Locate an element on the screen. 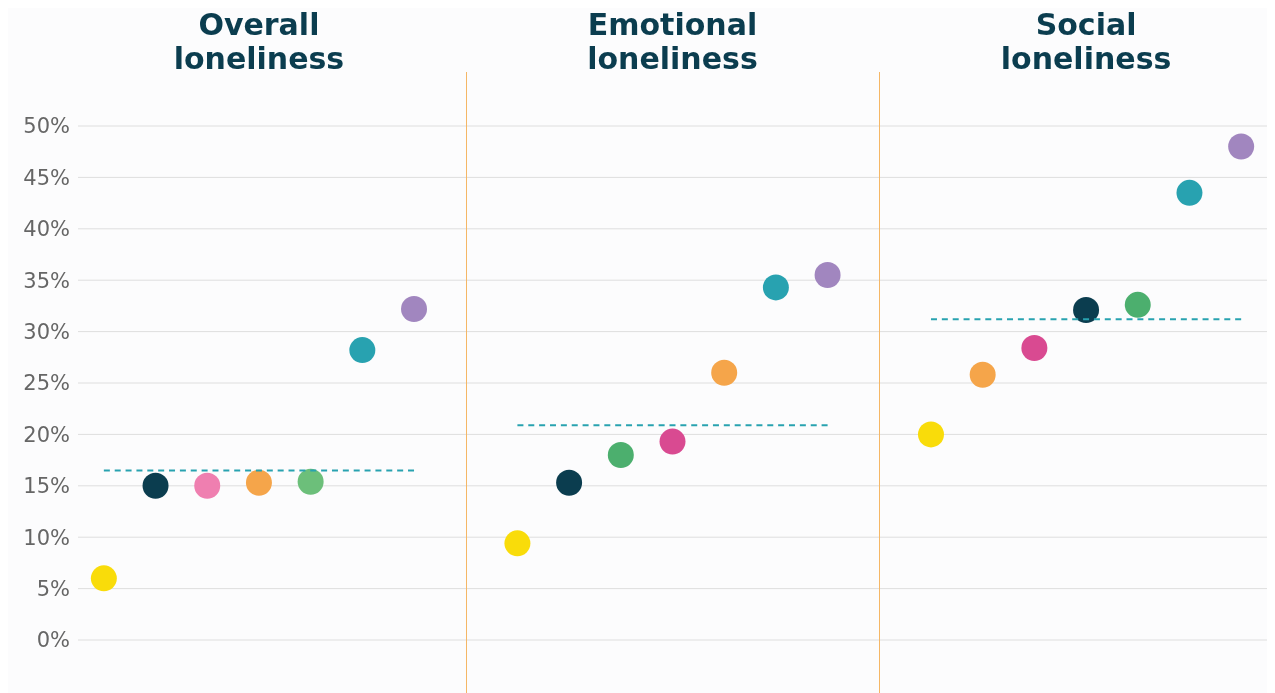 This screenshot has height=693, width=1275. text: Emotional loneliness is located at coordinates (672, 41).